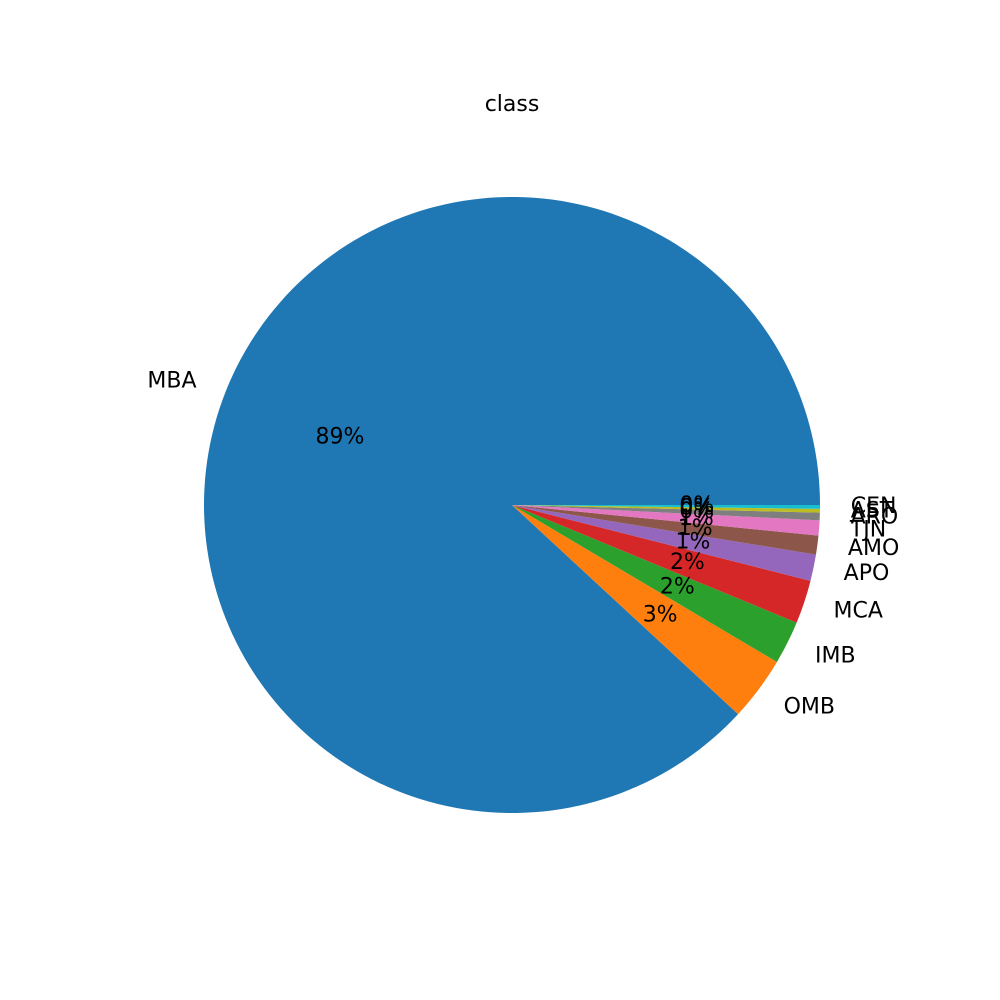  Describe the element at coordinates (339, 437) in the screenshot. I see `pct-label-mba: 89%` at that location.